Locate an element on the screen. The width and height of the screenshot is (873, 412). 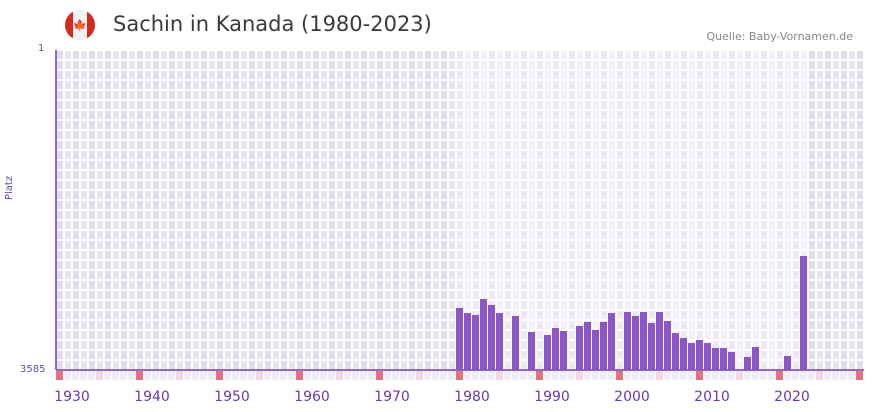
source-link: Quelle: Baby-Vornamen.de is located at coordinates (779, 36).